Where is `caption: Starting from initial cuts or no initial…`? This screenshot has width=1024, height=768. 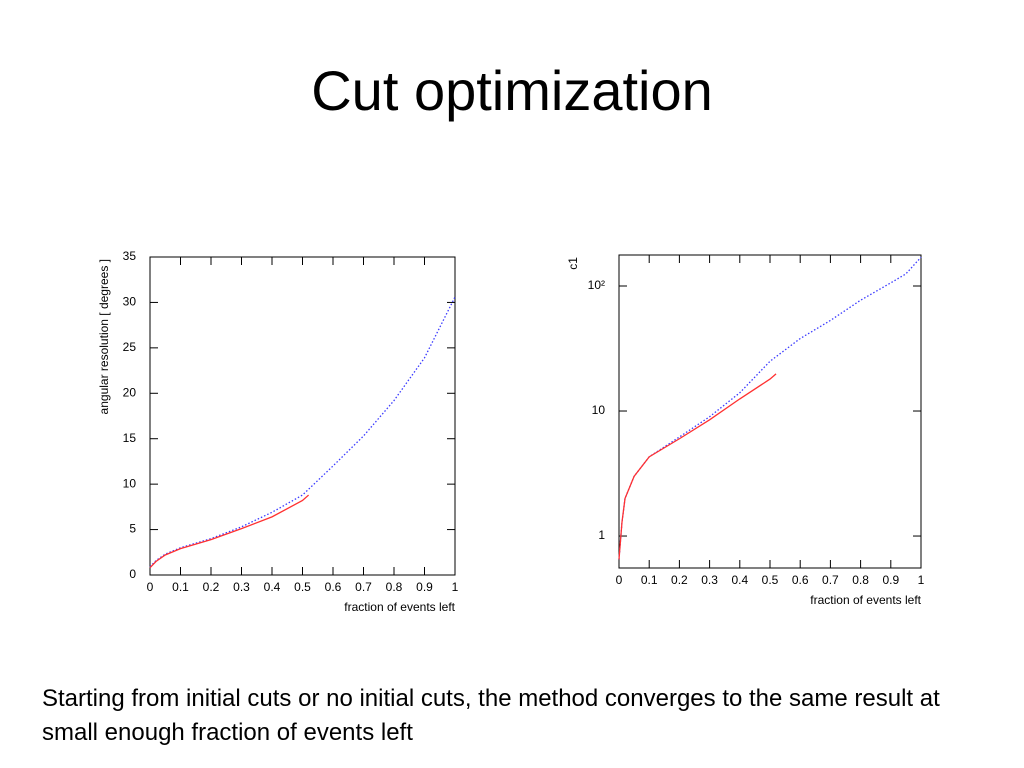 caption: Starting from initial cuts or no initial… is located at coordinates (491, 715).